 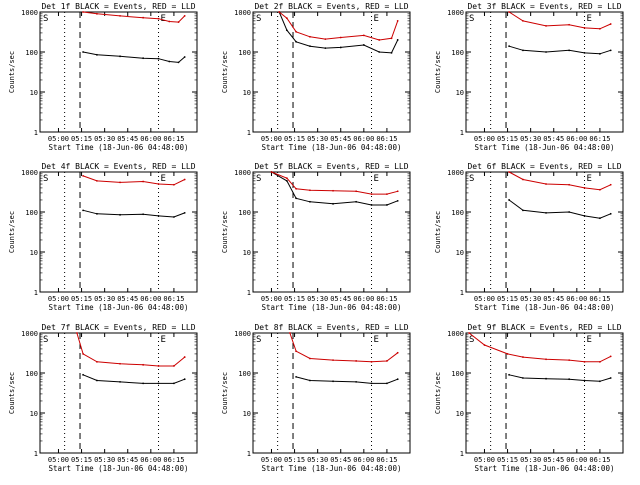 I want to click on chart-title: Det 9f BLACK = Events, RED = LLD, so click(x=544, y=327).